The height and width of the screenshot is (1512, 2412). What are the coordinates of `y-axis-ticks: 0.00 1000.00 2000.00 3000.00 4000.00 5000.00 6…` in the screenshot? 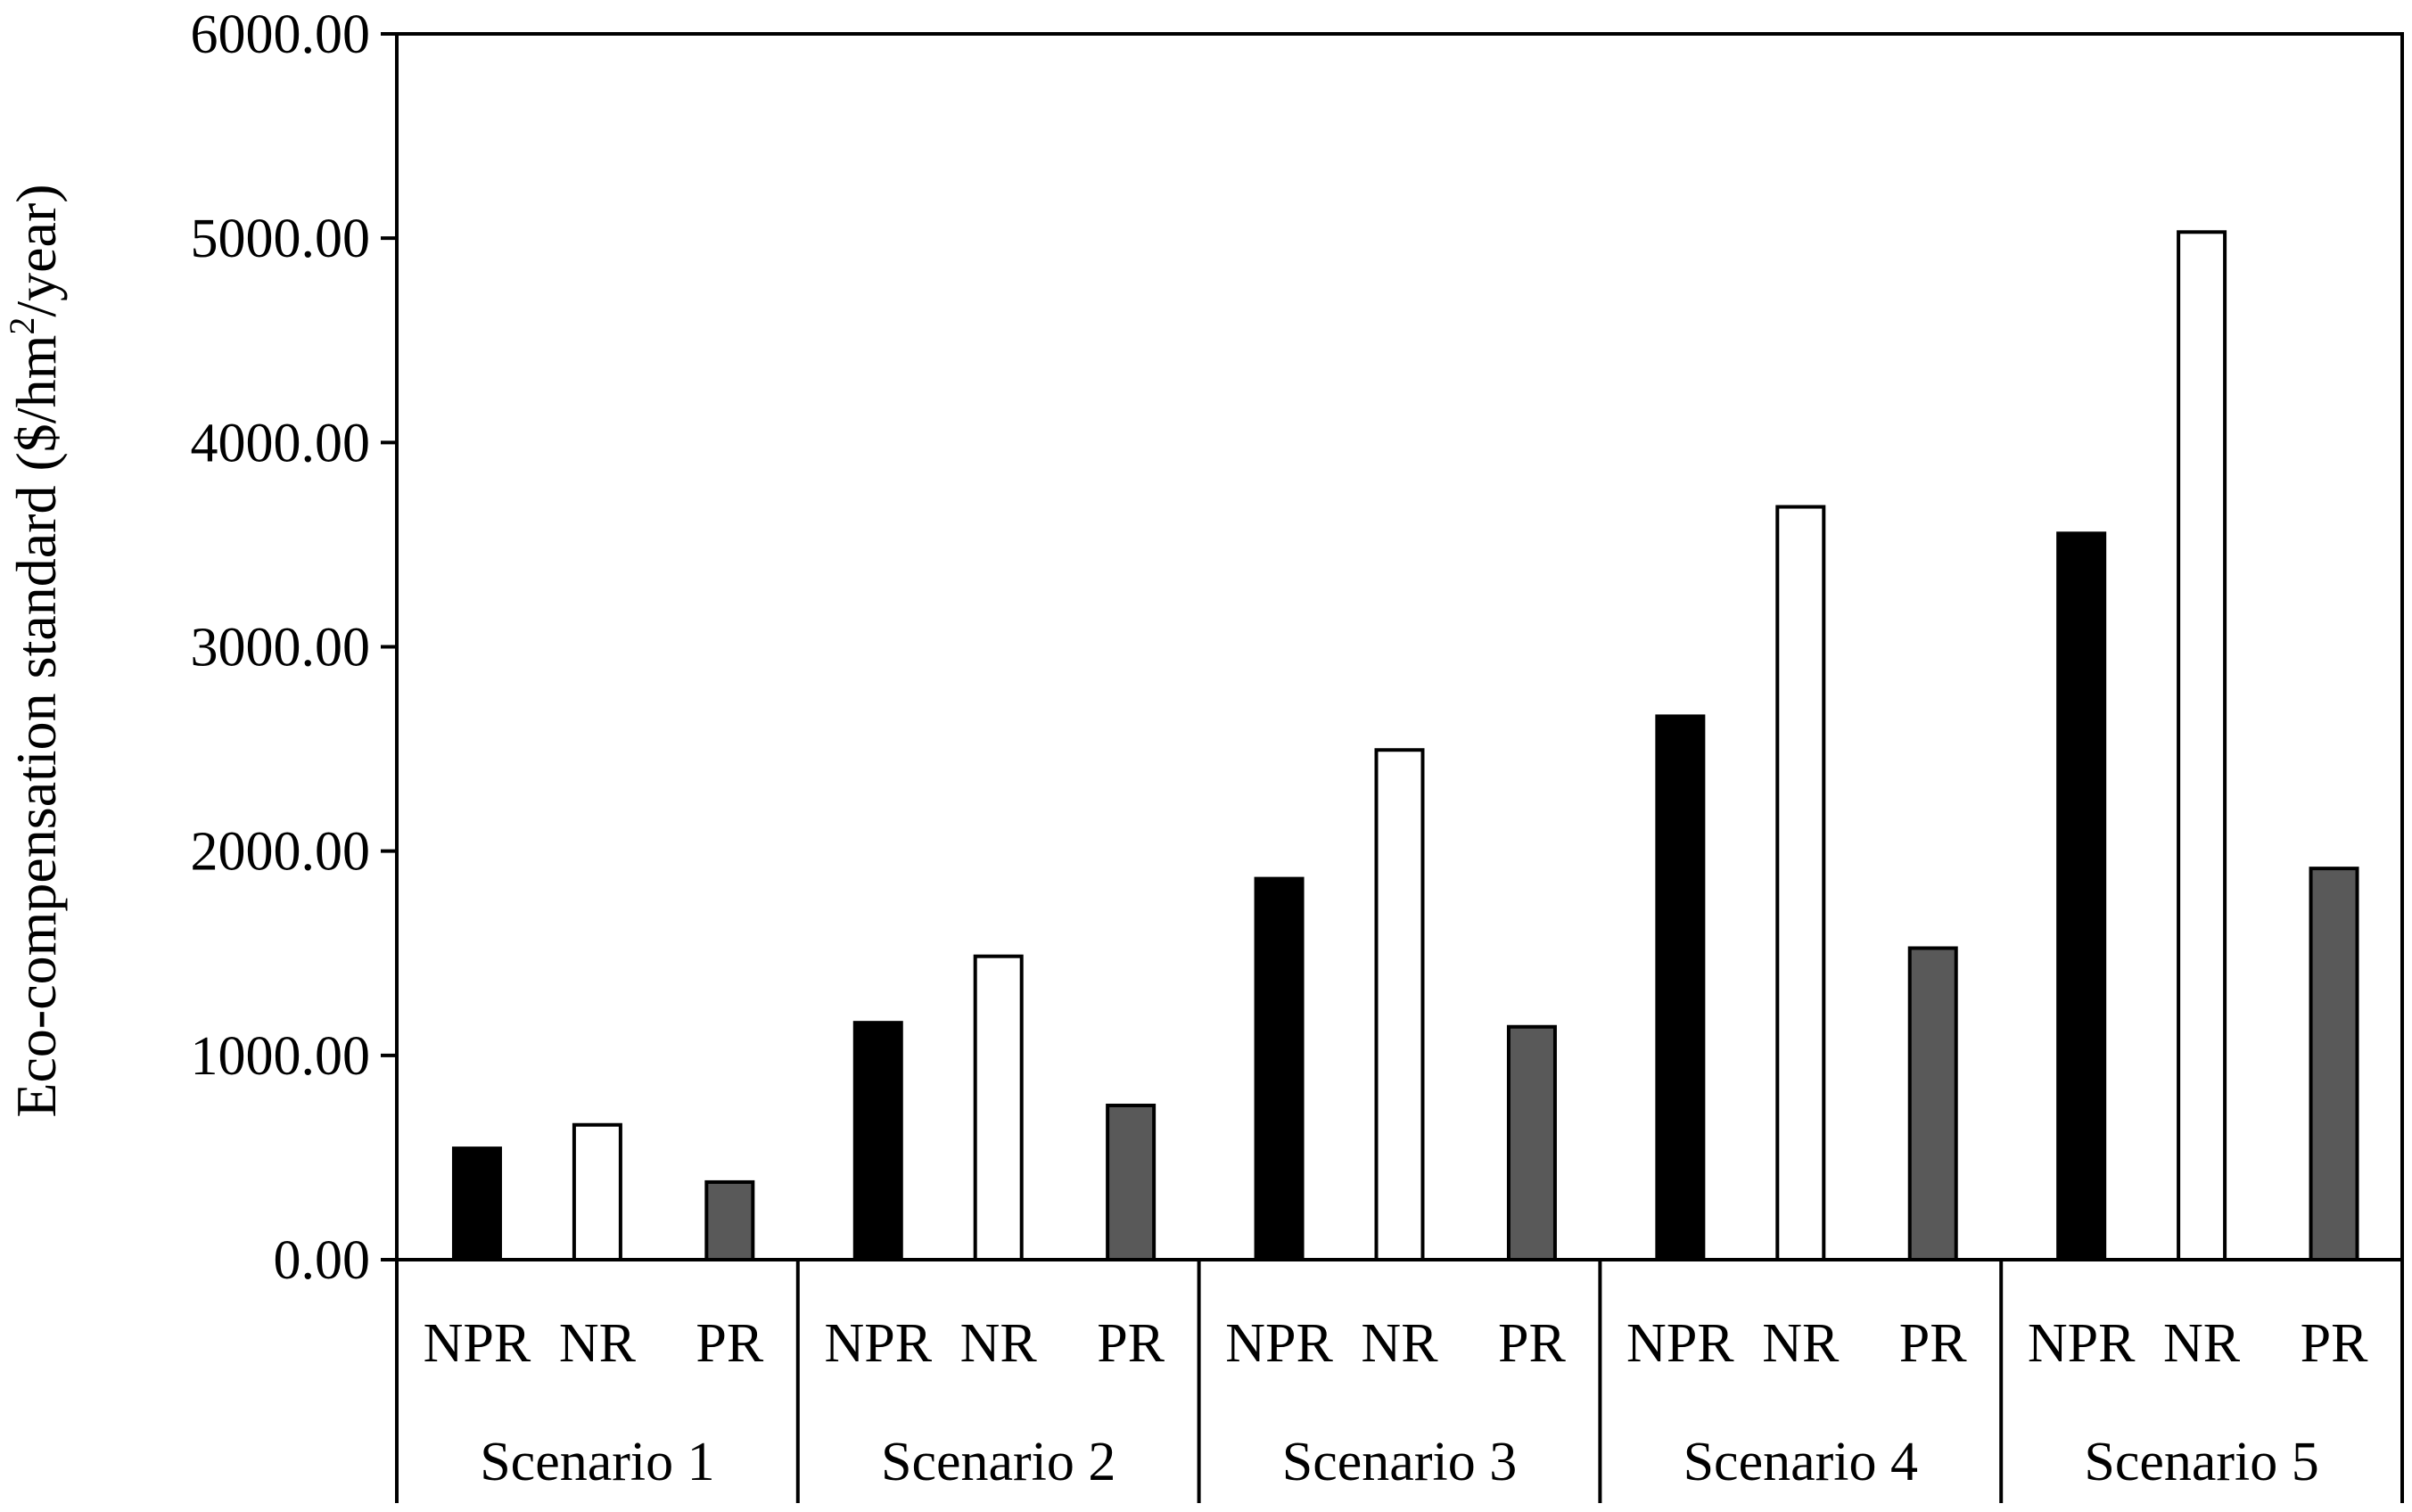 It's located at (294, 647).